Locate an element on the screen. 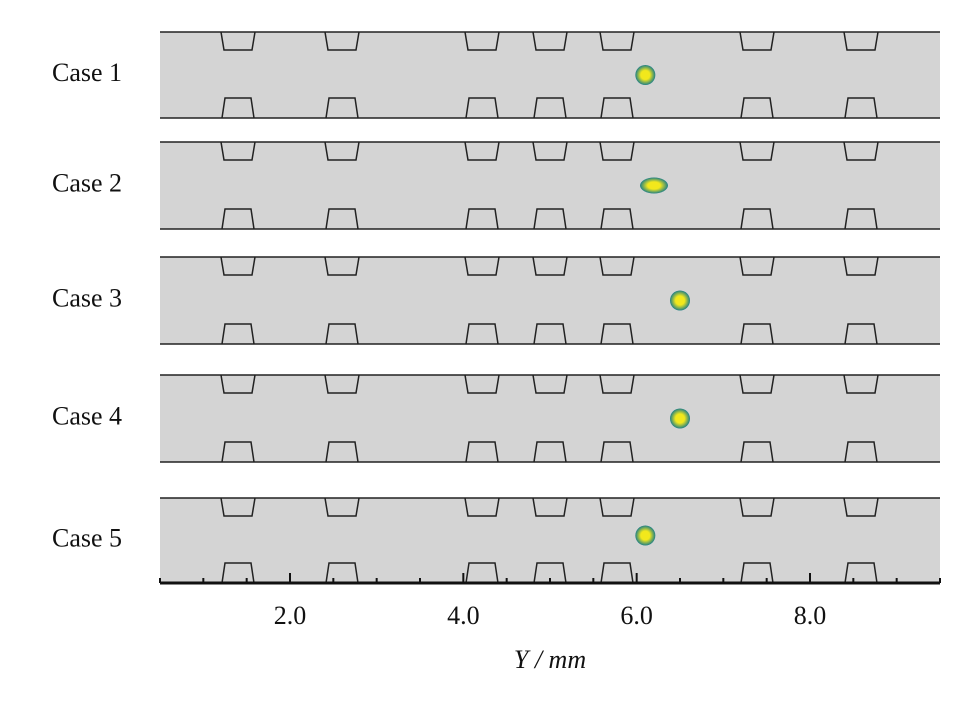  case-label: Case 3 is located at coordinates (87, 297).